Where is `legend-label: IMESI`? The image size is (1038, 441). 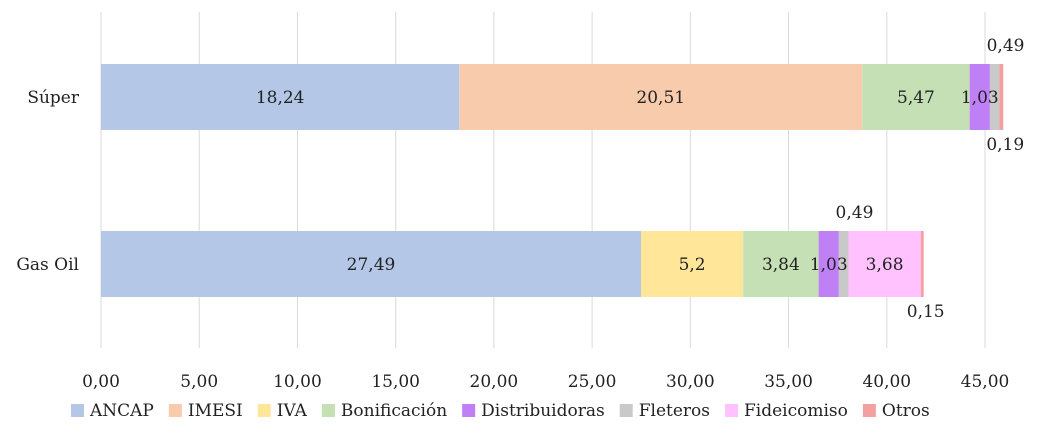
legend-label: IMESI is located at coordinates (215, 411).